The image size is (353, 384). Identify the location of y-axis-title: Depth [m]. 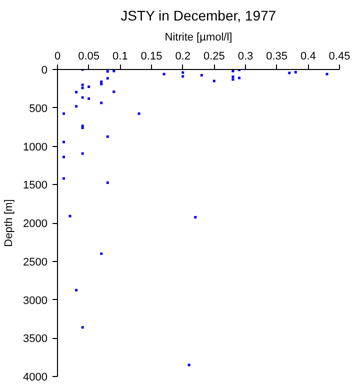
(9, 223).